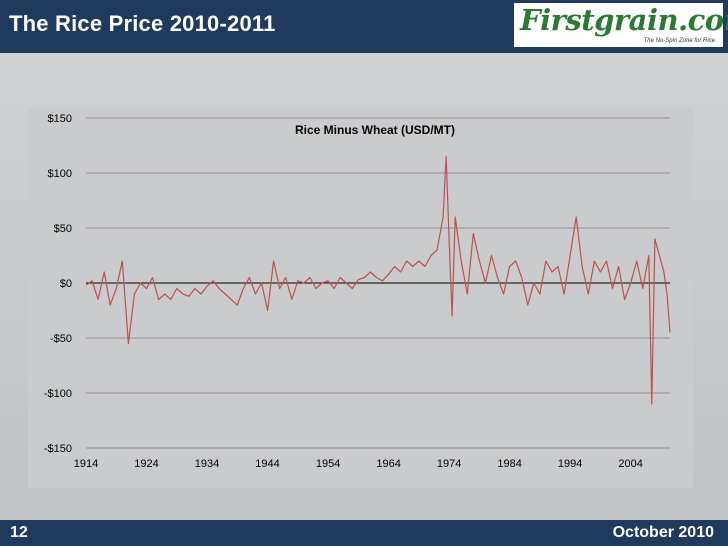 Image resolution: width=728 pixels, height=546 pixels. What do you see at coordinates (358, 464) in the screenshot?
I see `x-axis-ticks: 1914 1924 1934 1944 1954 1964 1974 1984 1994 2004` at bounding box center [358, 464].